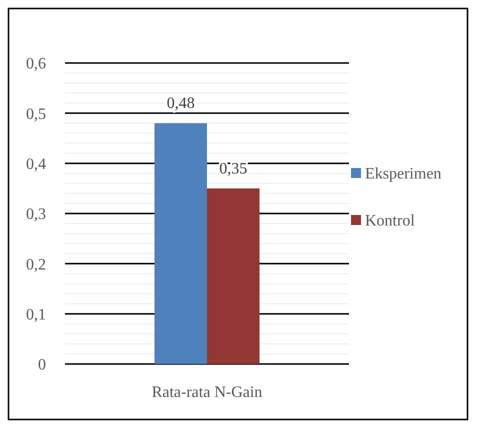  I want to click on y-tick-label: 0,5, so click(36, 114).